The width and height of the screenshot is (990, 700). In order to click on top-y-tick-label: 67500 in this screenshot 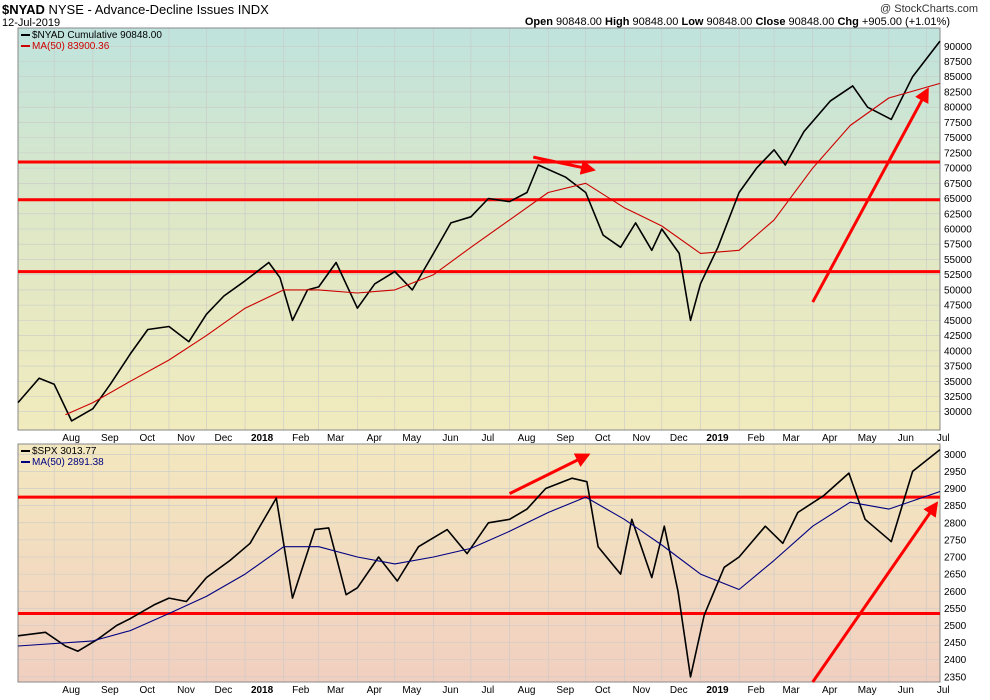, I will do `click(958, 184)`.